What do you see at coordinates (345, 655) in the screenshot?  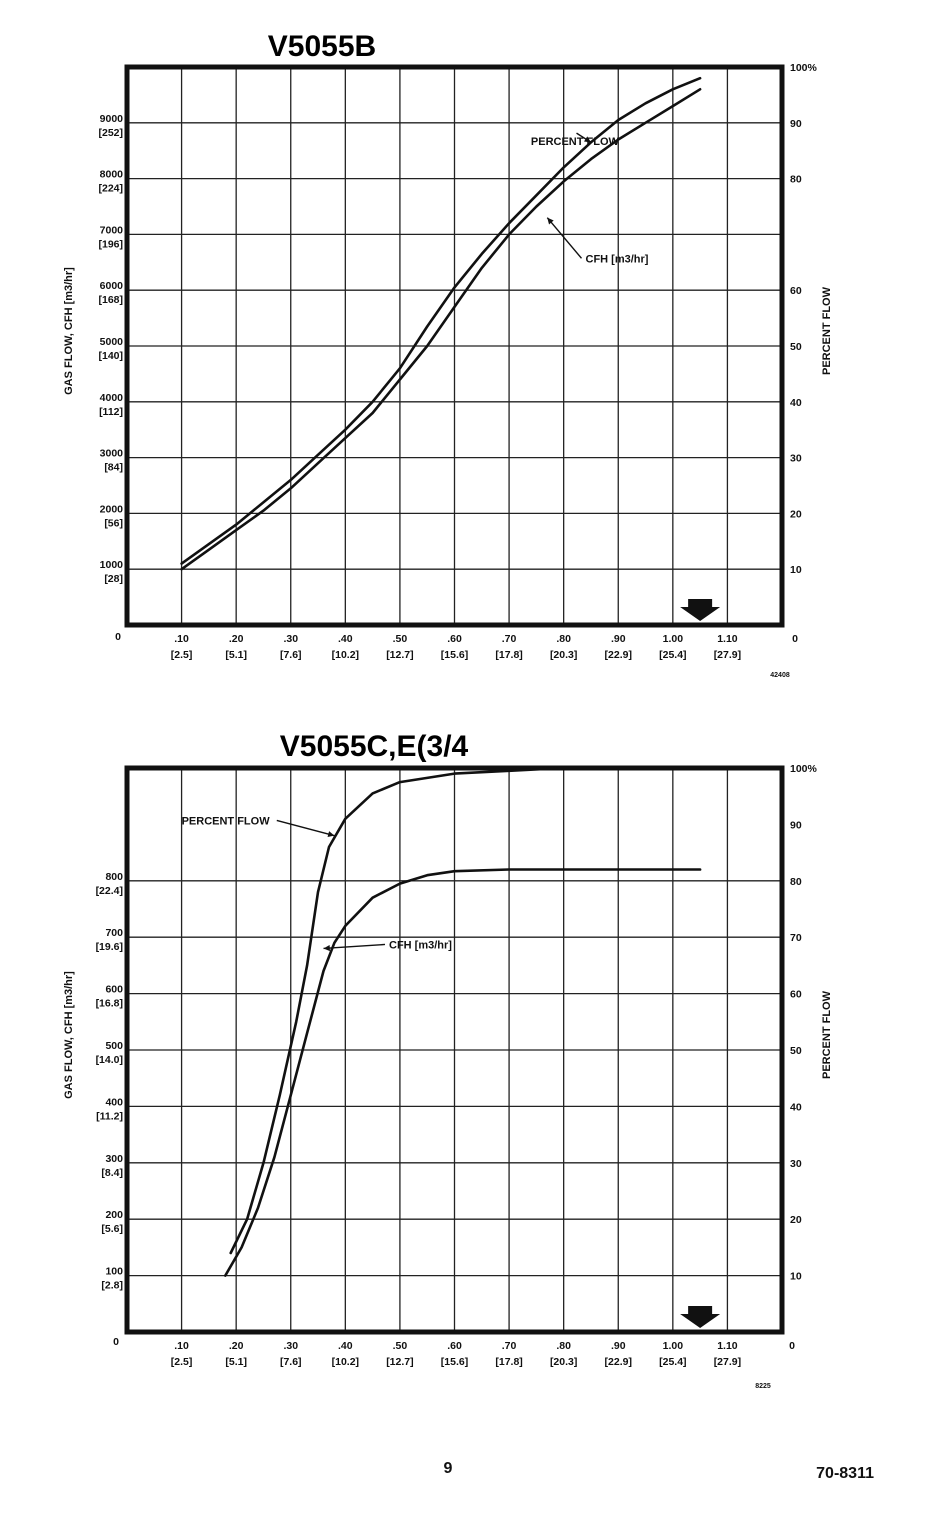 I see `x-tick-sublabel: [10.2]` at bounding box center [345, 655].